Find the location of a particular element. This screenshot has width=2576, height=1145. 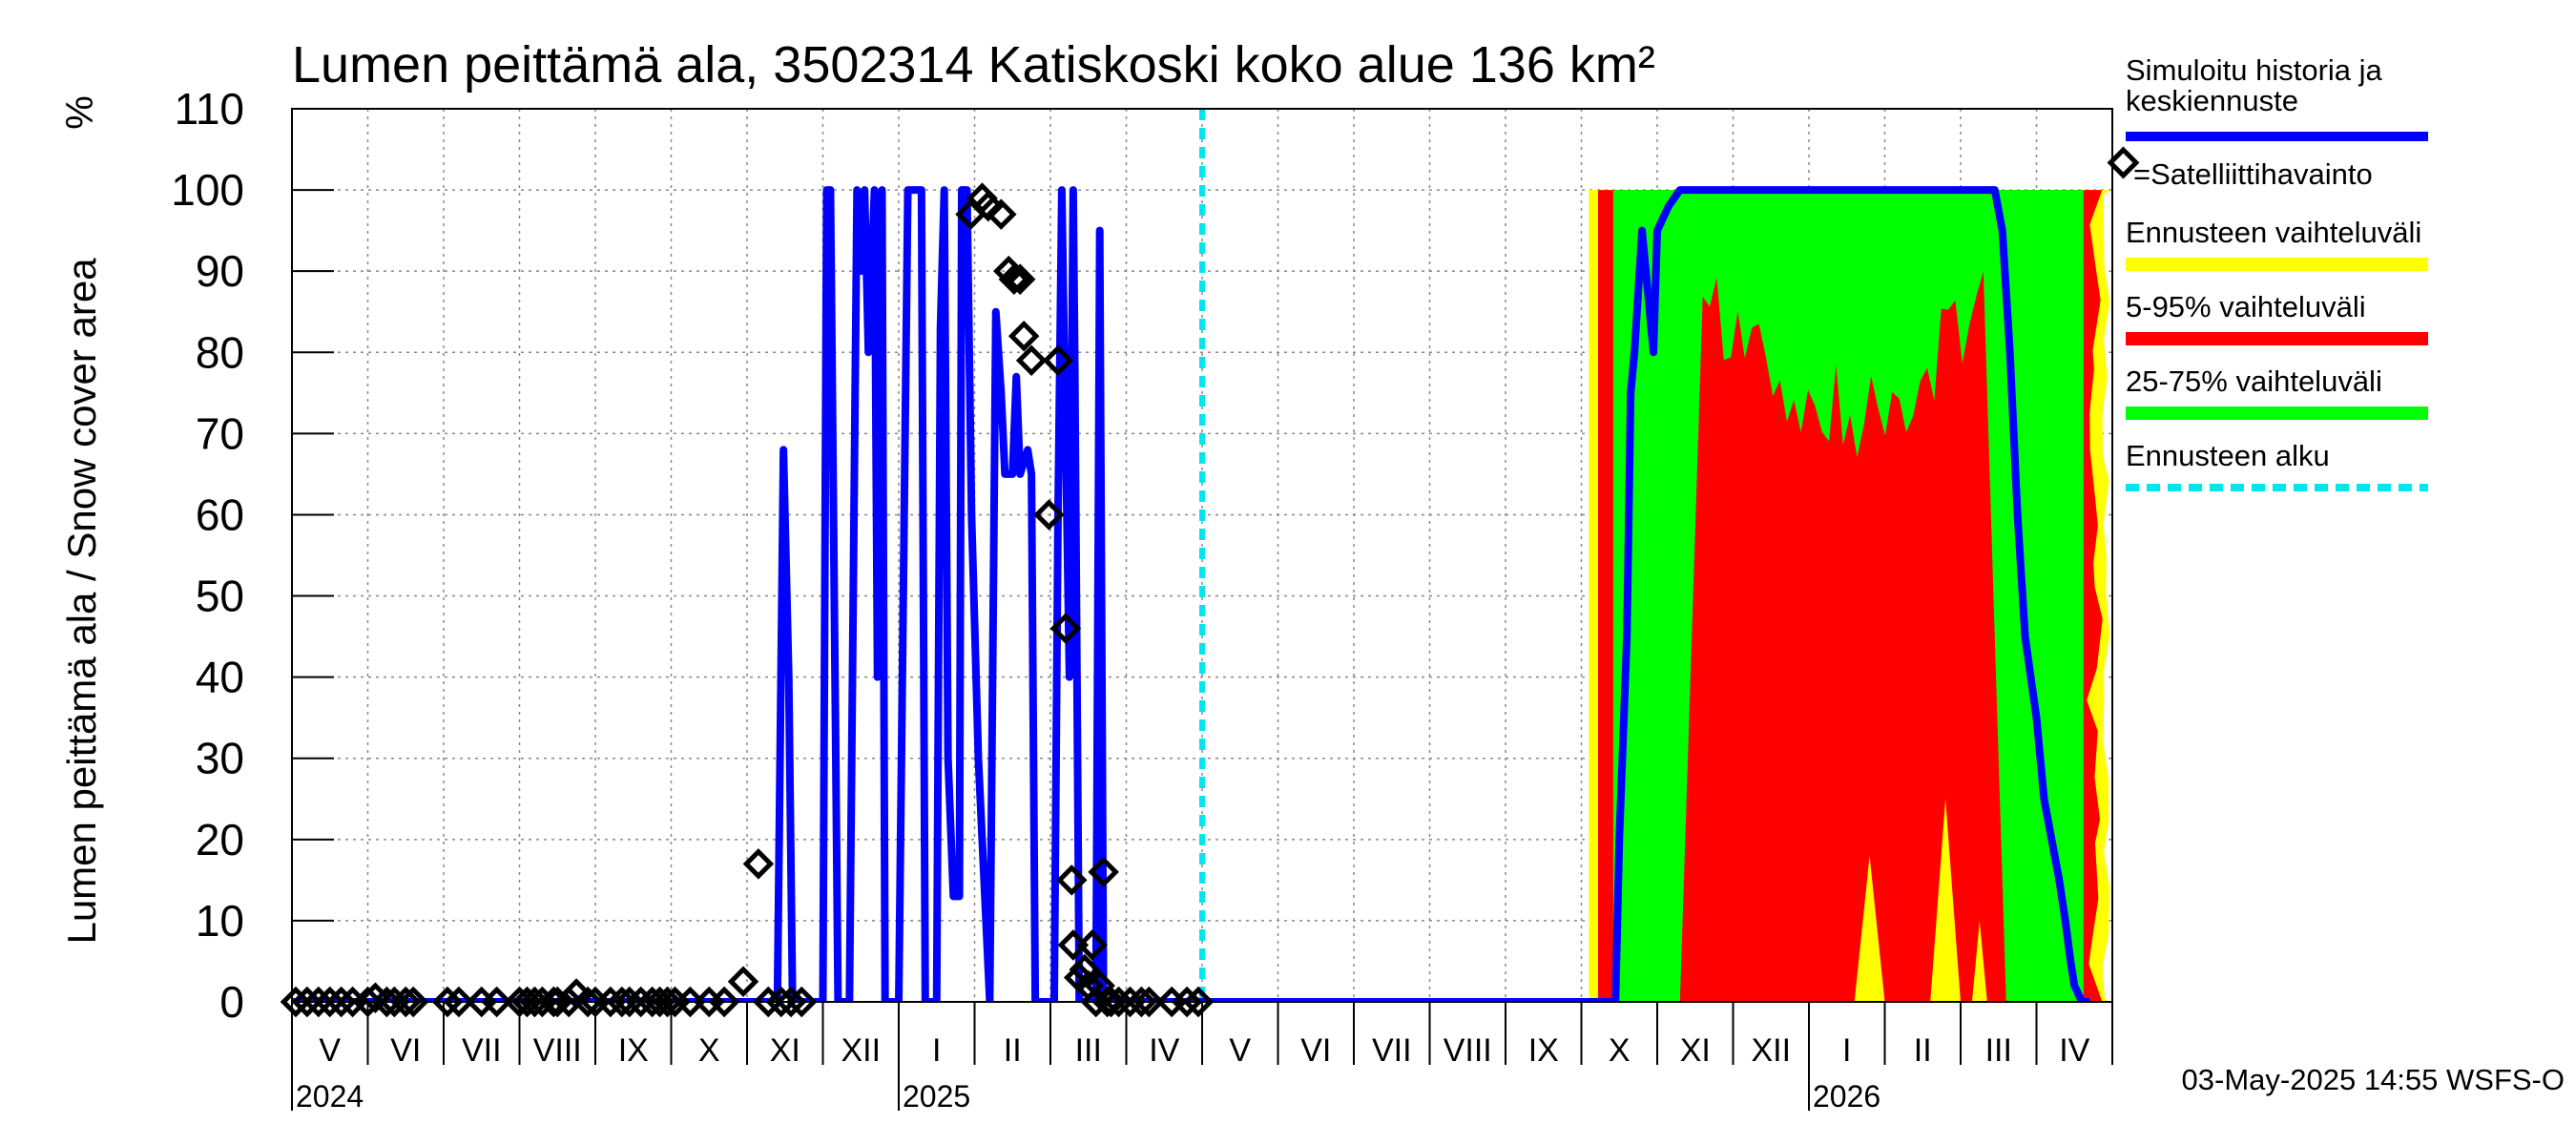

timestamp: 03-May-2025 14:55 WSFS-O is located at coordinates (2373, 1079).